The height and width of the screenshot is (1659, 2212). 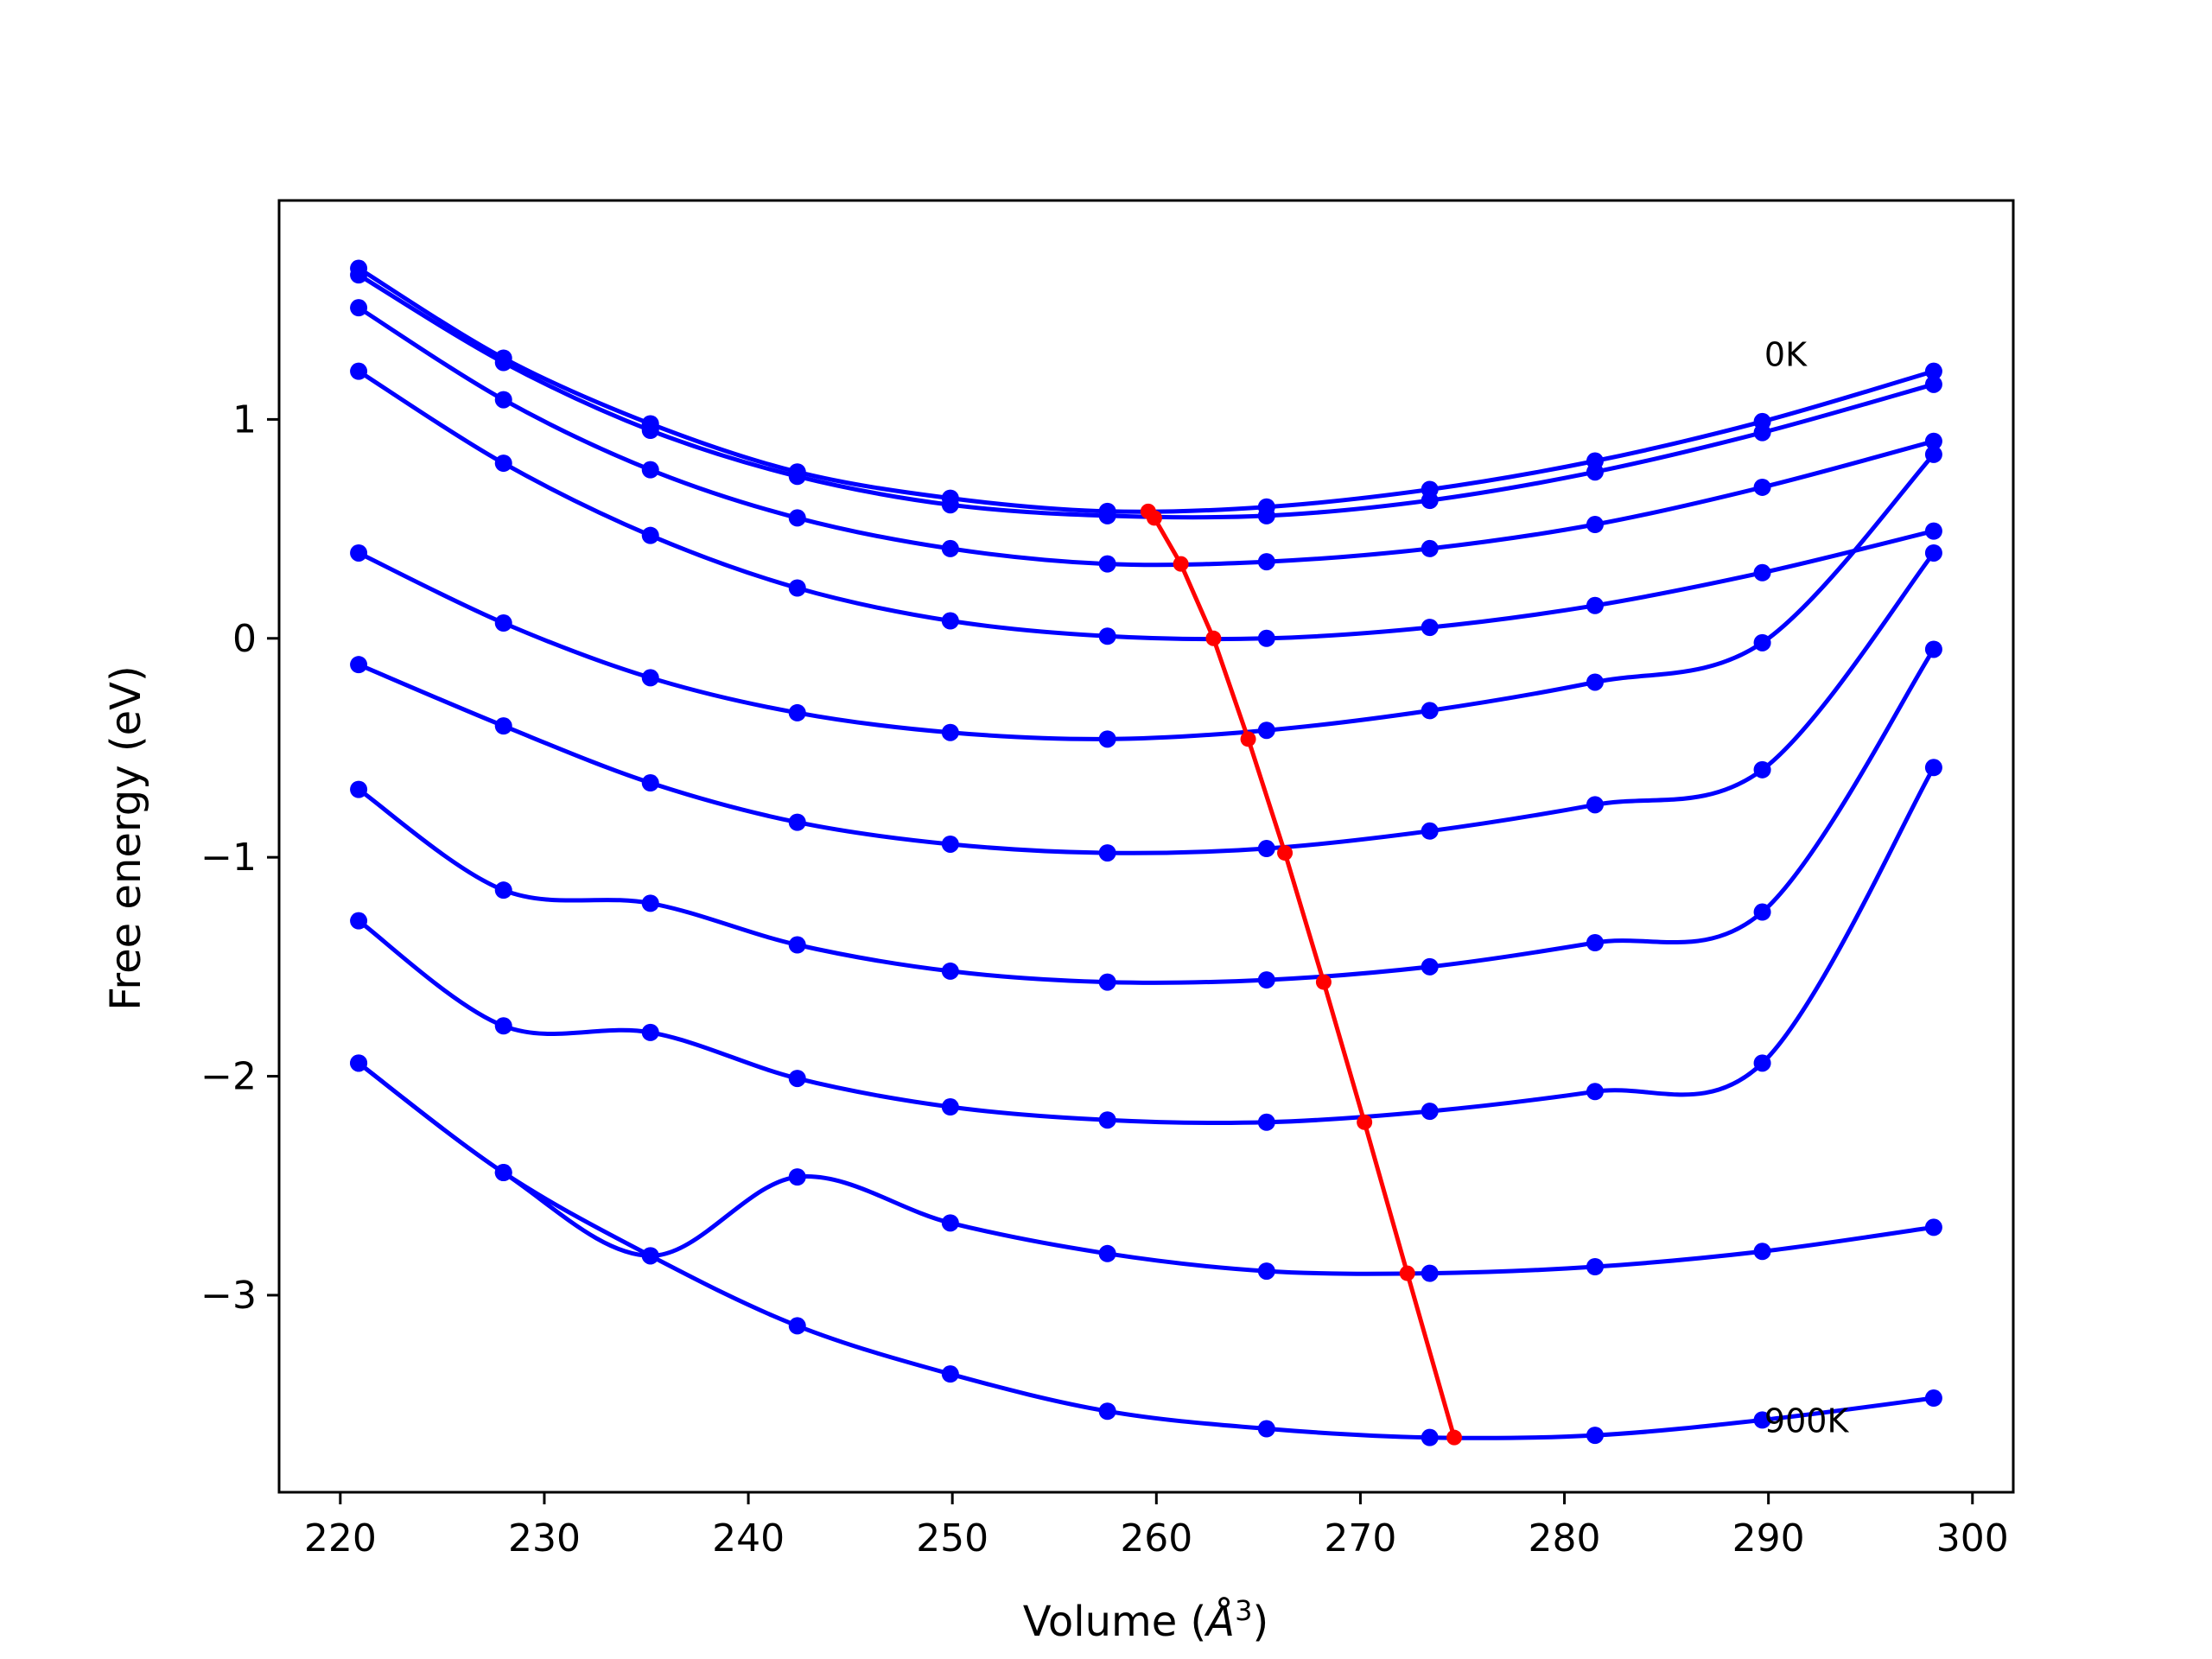 I want to click on x-tick-label: 240, so click(x=748, y=1538).